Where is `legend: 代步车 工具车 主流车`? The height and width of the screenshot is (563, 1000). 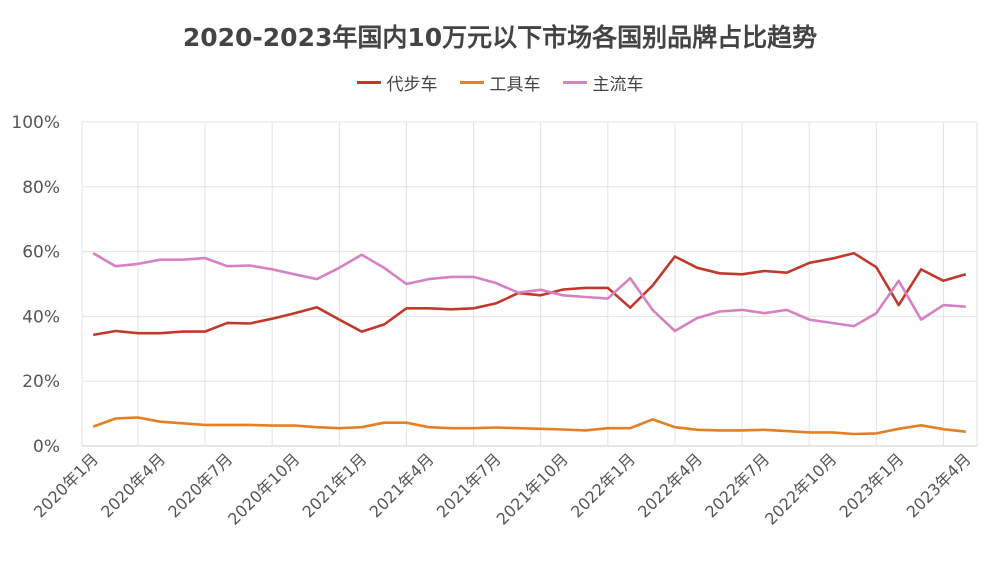
legend: 代步车 工具车 主流车 is located at coordinates (500, 82).